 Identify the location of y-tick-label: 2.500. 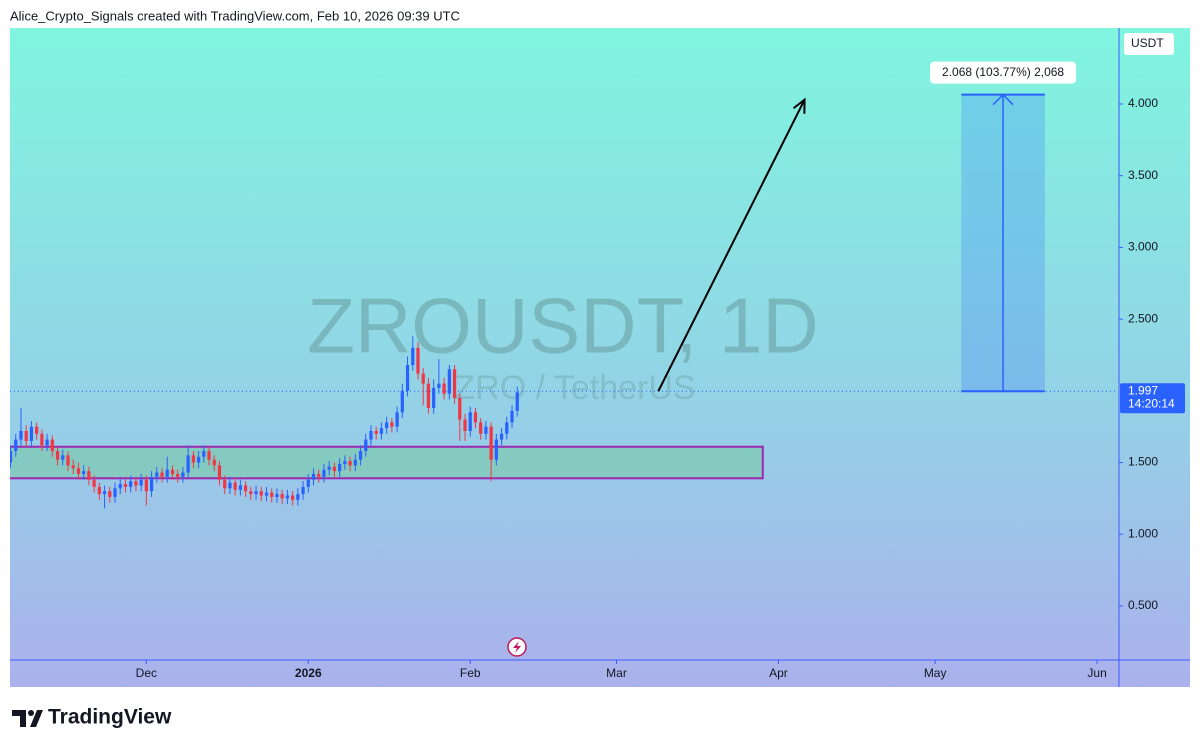
(1143, 318).